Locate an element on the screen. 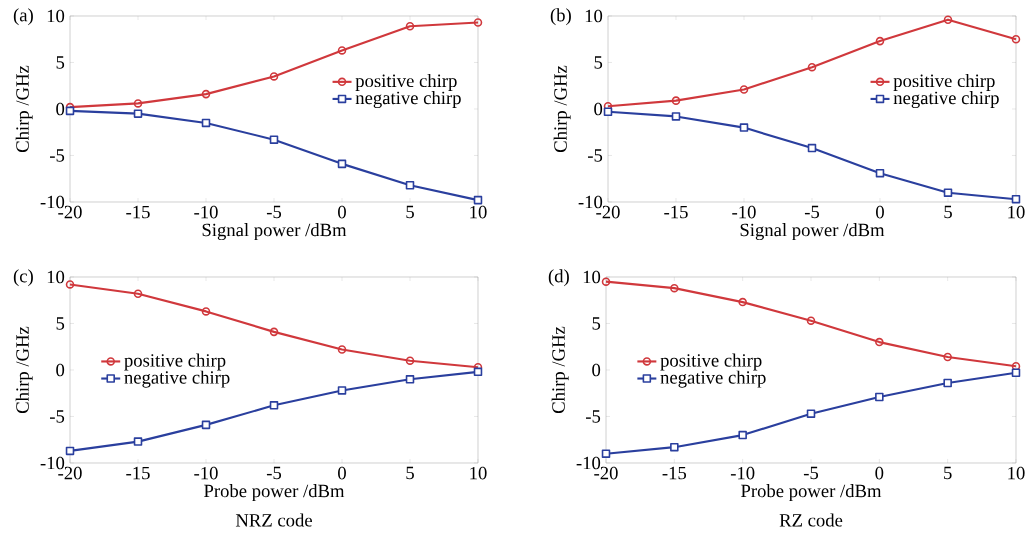 The width and height of the screenshot is (1032, 542). text: RZ code is located at coordinates (811, 520).